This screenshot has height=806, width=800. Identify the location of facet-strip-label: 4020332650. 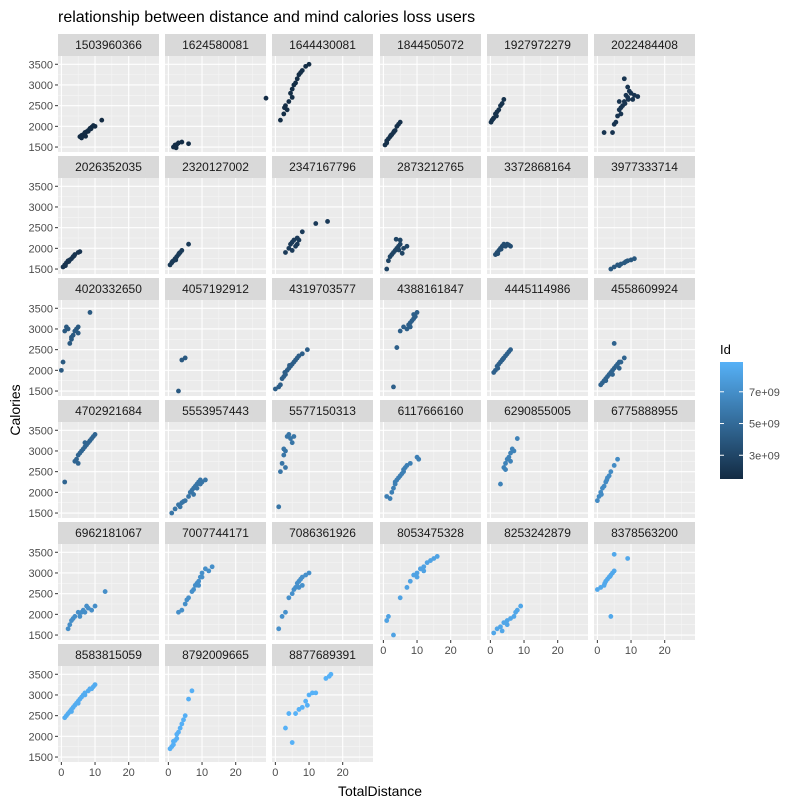
(108, 289).